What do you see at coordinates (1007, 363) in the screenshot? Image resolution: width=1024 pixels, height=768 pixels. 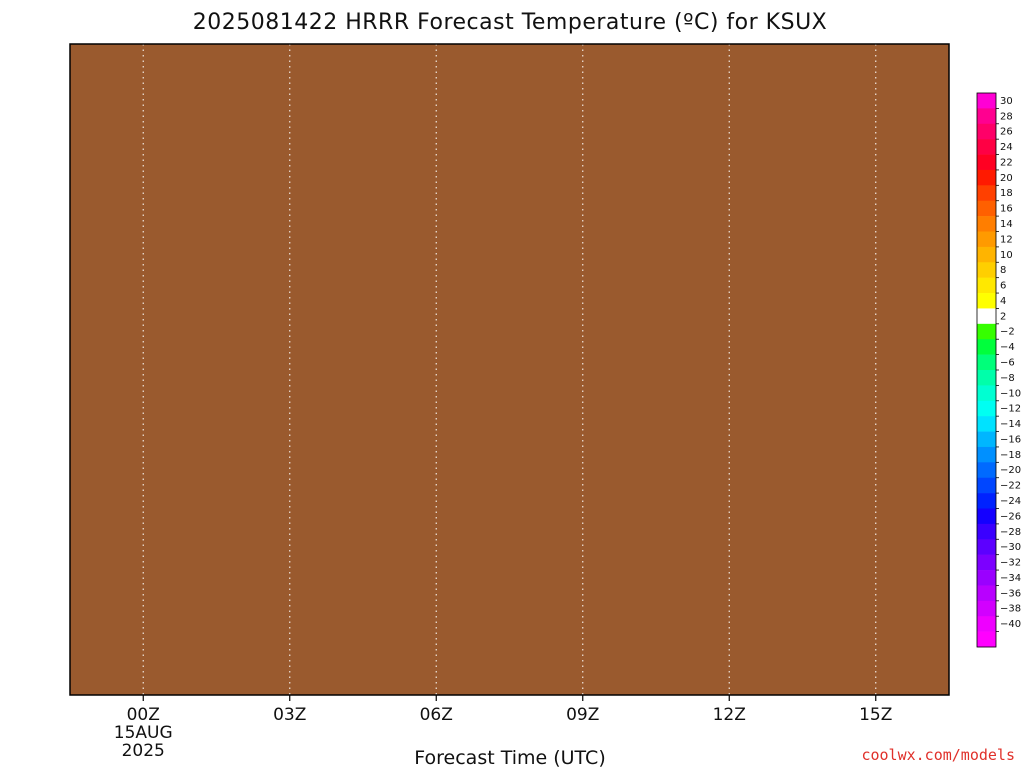 I see `colorbar-label: −6` at bounding box center [1007, 363].